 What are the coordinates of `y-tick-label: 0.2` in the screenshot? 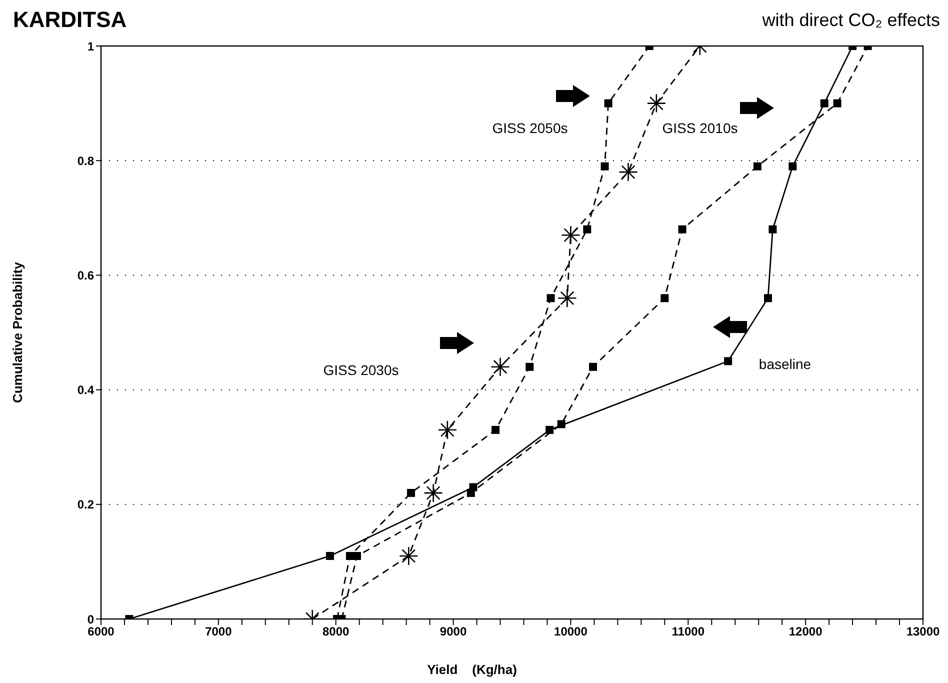 It's located at (85, 505).